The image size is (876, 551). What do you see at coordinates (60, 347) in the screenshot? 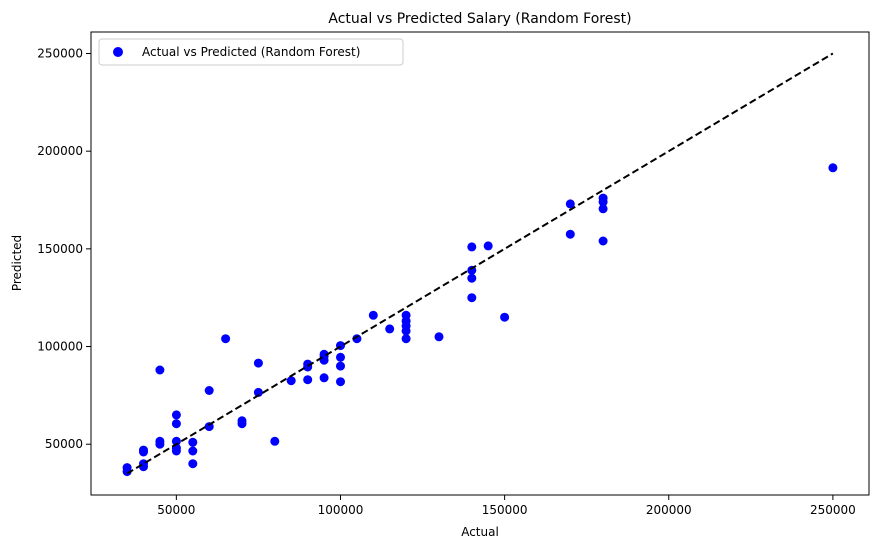
I see `y-tick-label: 100000` at bounding box center [60, 347].